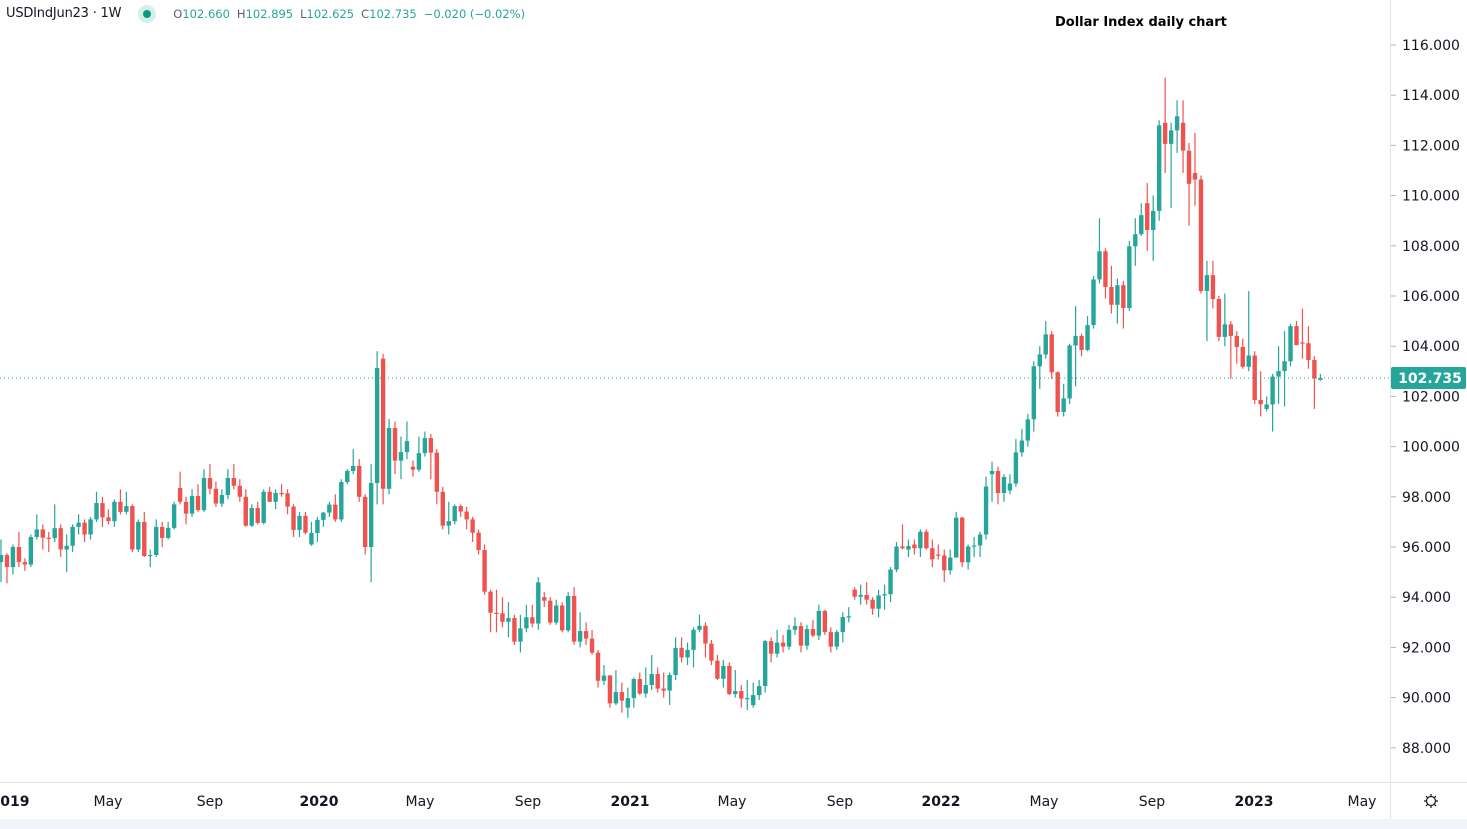  I want to click on y-tick-label: 92.000, so click(1426, 648).